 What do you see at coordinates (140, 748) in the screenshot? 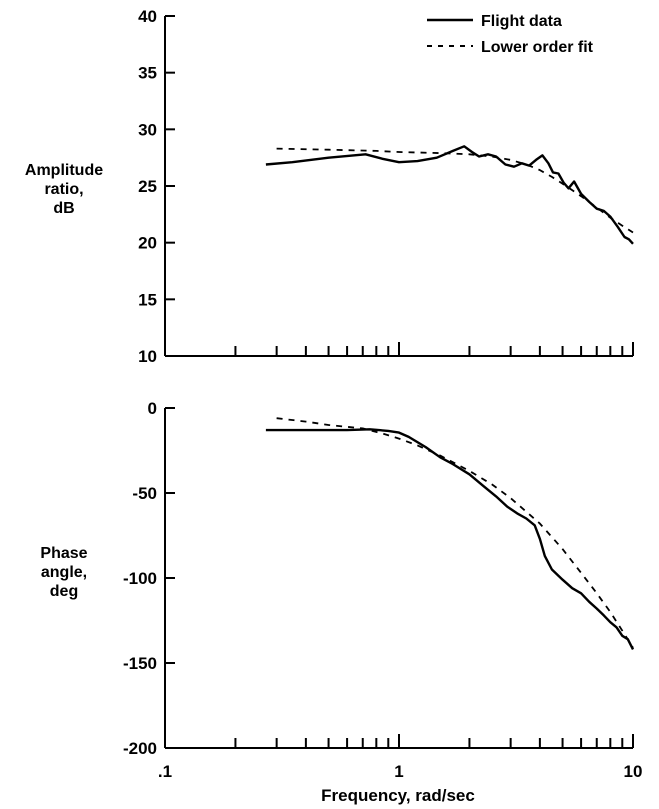
I see `phase-y-tick-label: -200` at bounding box center [140, 748].